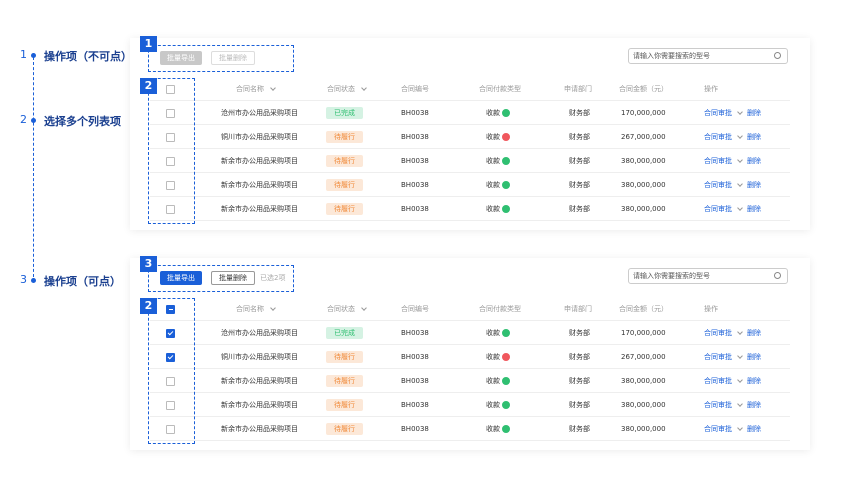 The height and width of the screenshot is (500, 850). I want to click on status-tag: 已完成, so click(344, 113).